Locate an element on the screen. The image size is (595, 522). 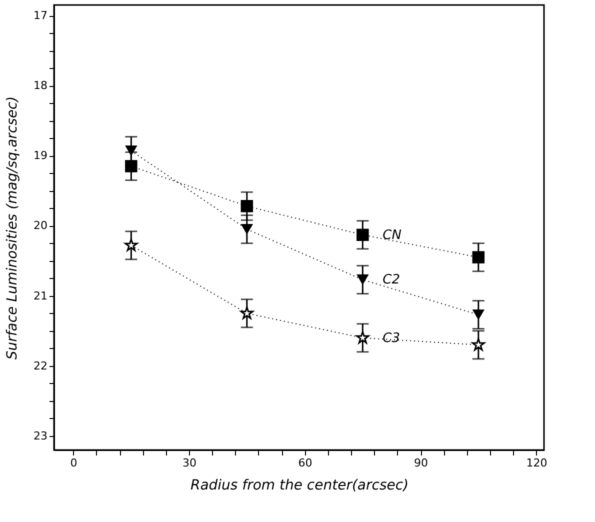
x-tick-label: 90 is located at coordinates (421, 463).